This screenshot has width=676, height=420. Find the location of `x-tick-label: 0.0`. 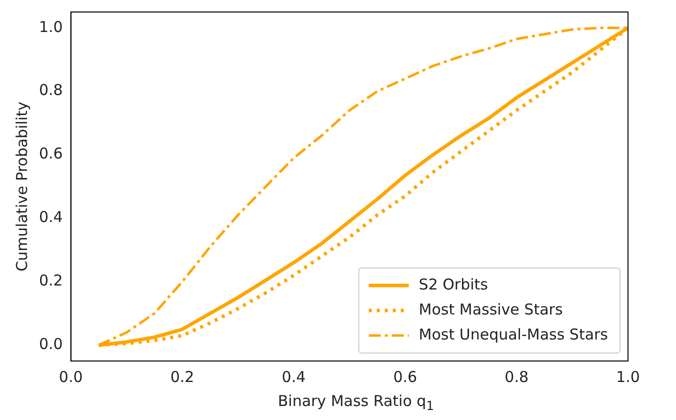

x-tick-label: 0.0 is located at coordinates (70, 377).